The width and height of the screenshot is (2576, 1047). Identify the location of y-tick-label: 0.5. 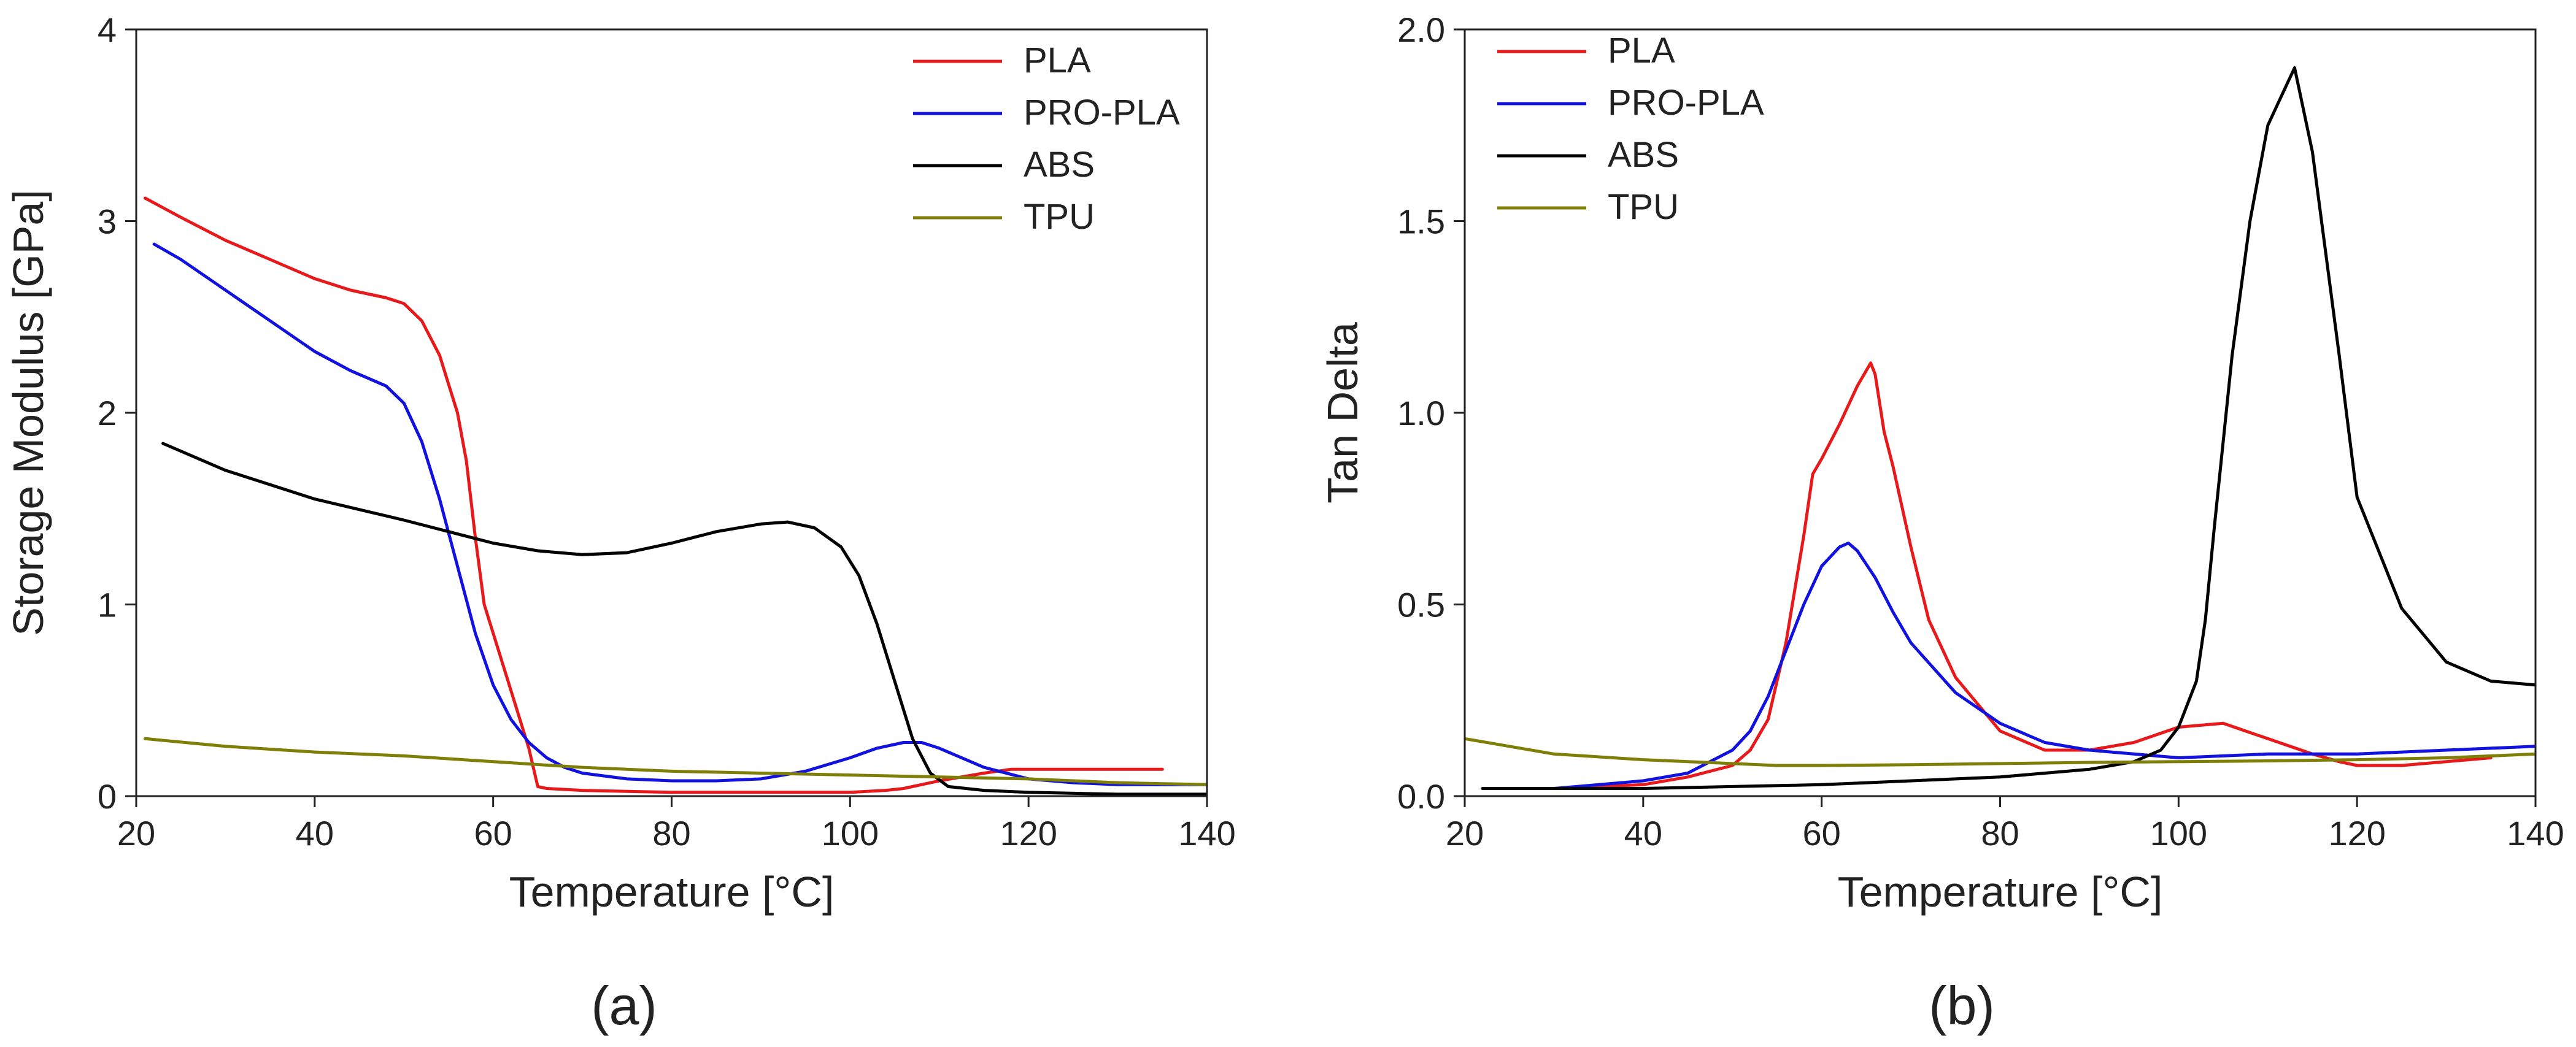
(1421, 605).